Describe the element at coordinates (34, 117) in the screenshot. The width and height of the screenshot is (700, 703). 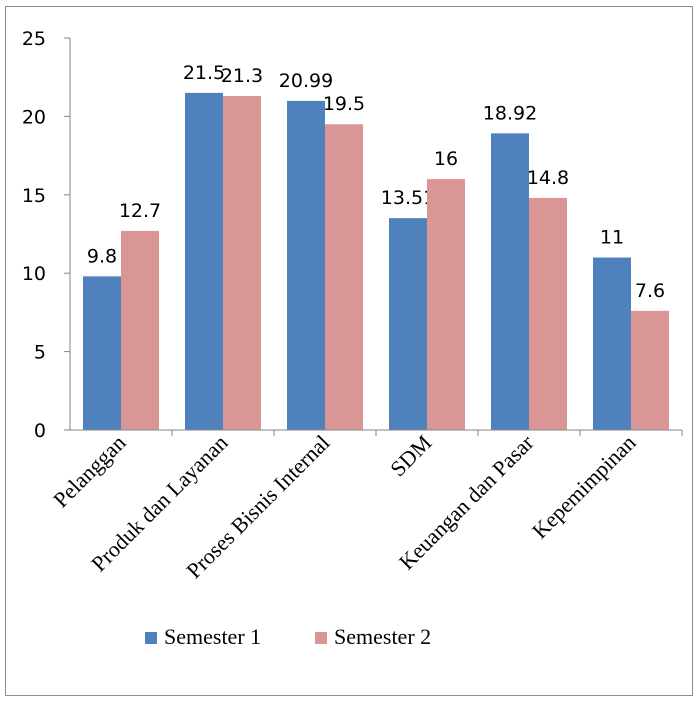
I see `y-tick-label: 20` at that location.